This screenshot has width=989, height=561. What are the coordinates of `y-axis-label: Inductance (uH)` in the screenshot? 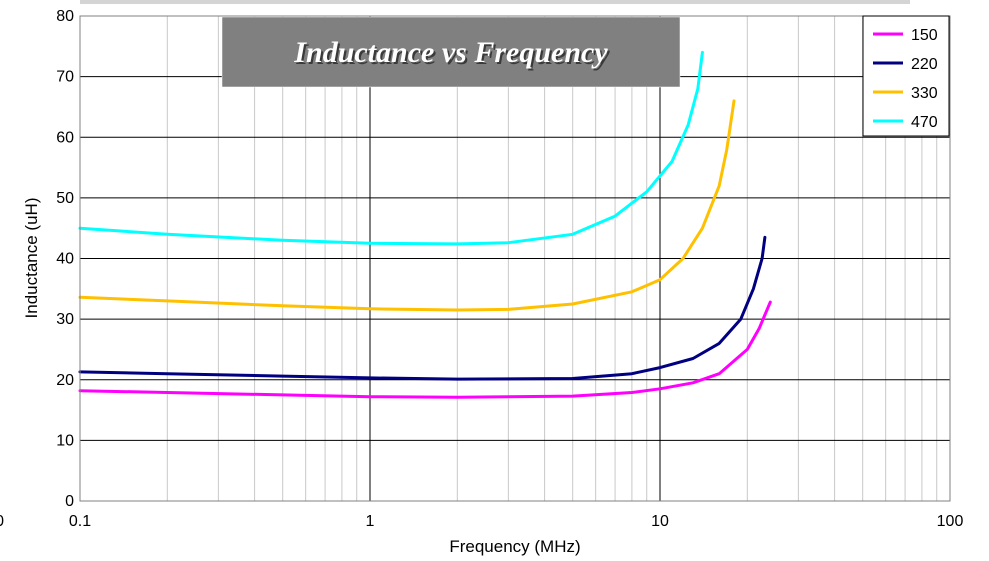 It's located at (31, 258).